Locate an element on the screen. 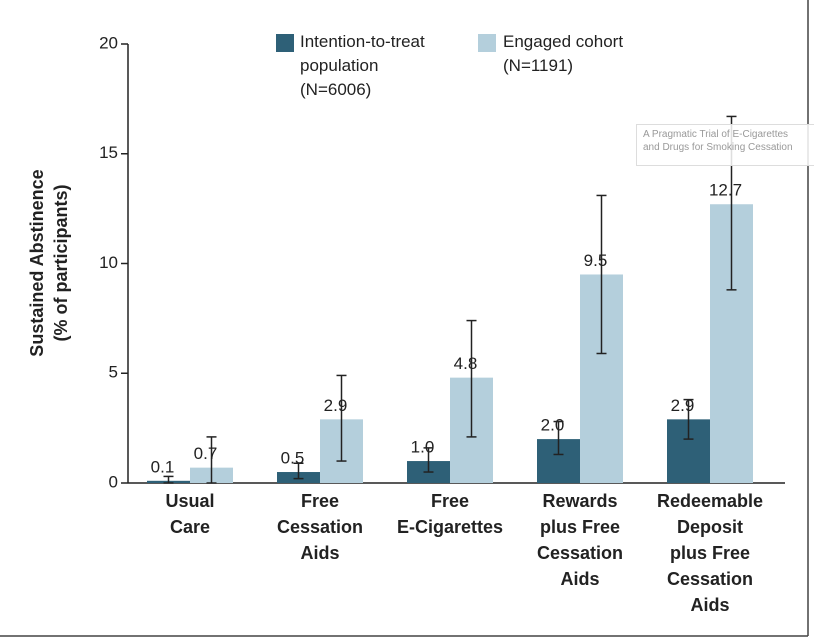  y-axis-label: Sustained Abstinence (% of participants) is located at coordinates (49, 262).